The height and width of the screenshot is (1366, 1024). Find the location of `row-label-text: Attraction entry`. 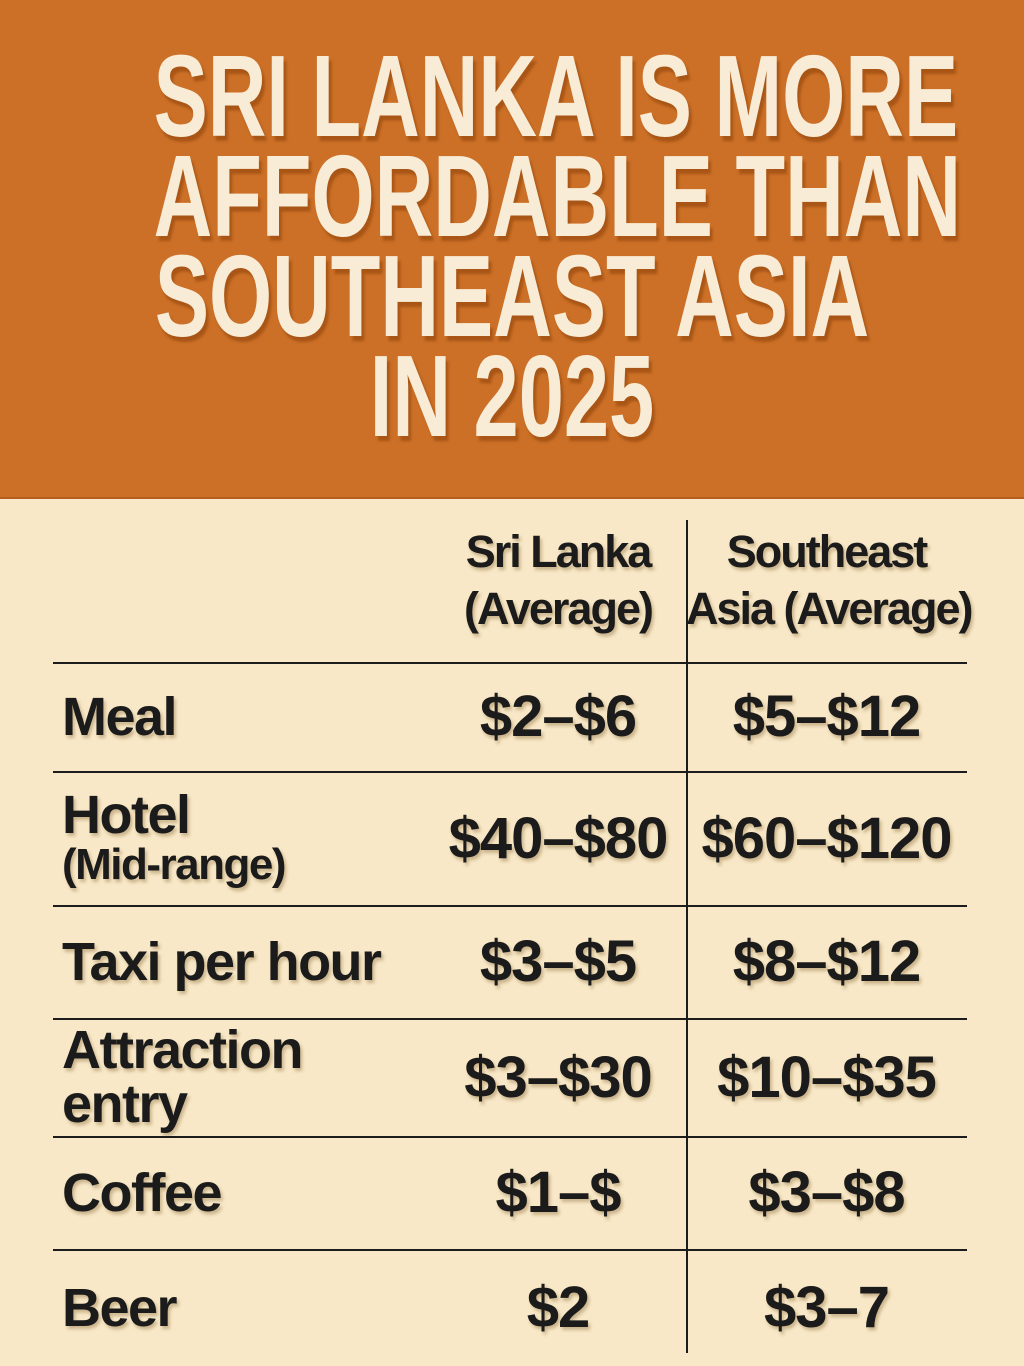

row-label-text: Attraction entry is located at coordinates (183, 1077).